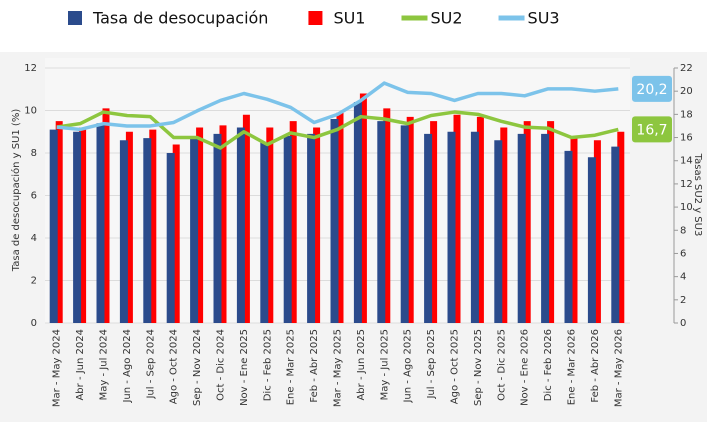 The image size is (707, 426). What do you see at coordinates (361, 365) in the screenshot?
I see `x-tick-label: Abr - Jun 2025` at bounding box center [361, 365].